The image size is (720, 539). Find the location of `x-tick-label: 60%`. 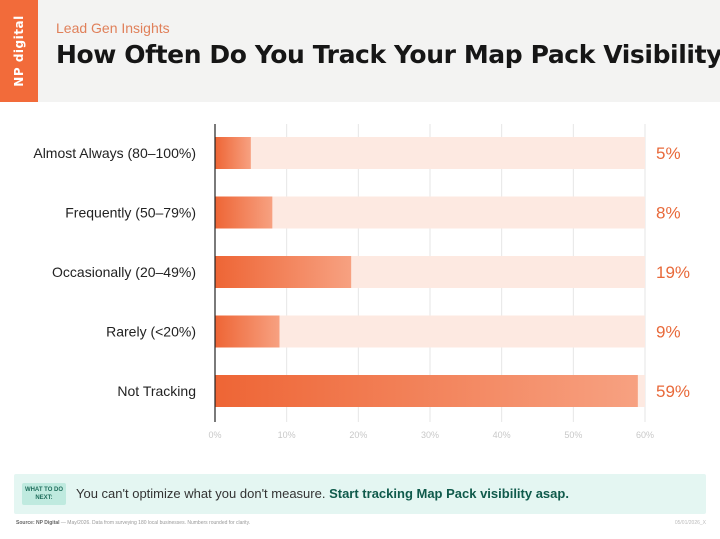

x-tick-label: 60% is located at coordinates (645, 435).